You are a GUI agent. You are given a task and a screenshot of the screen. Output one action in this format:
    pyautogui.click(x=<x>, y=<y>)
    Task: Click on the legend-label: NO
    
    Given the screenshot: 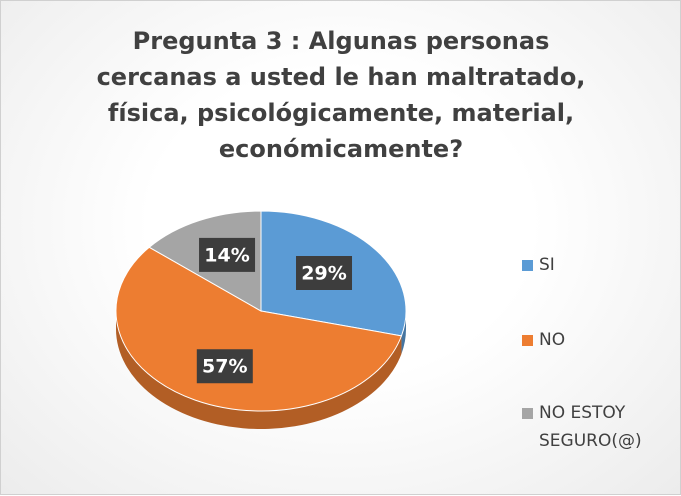 What is the action you would take?
    pyautogui.click(x=552, y=340)
    